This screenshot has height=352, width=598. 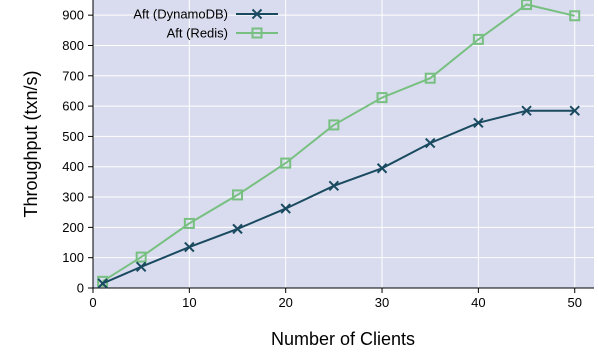 I want to click on y-tick-label: 200, so click(x=73, y=227).